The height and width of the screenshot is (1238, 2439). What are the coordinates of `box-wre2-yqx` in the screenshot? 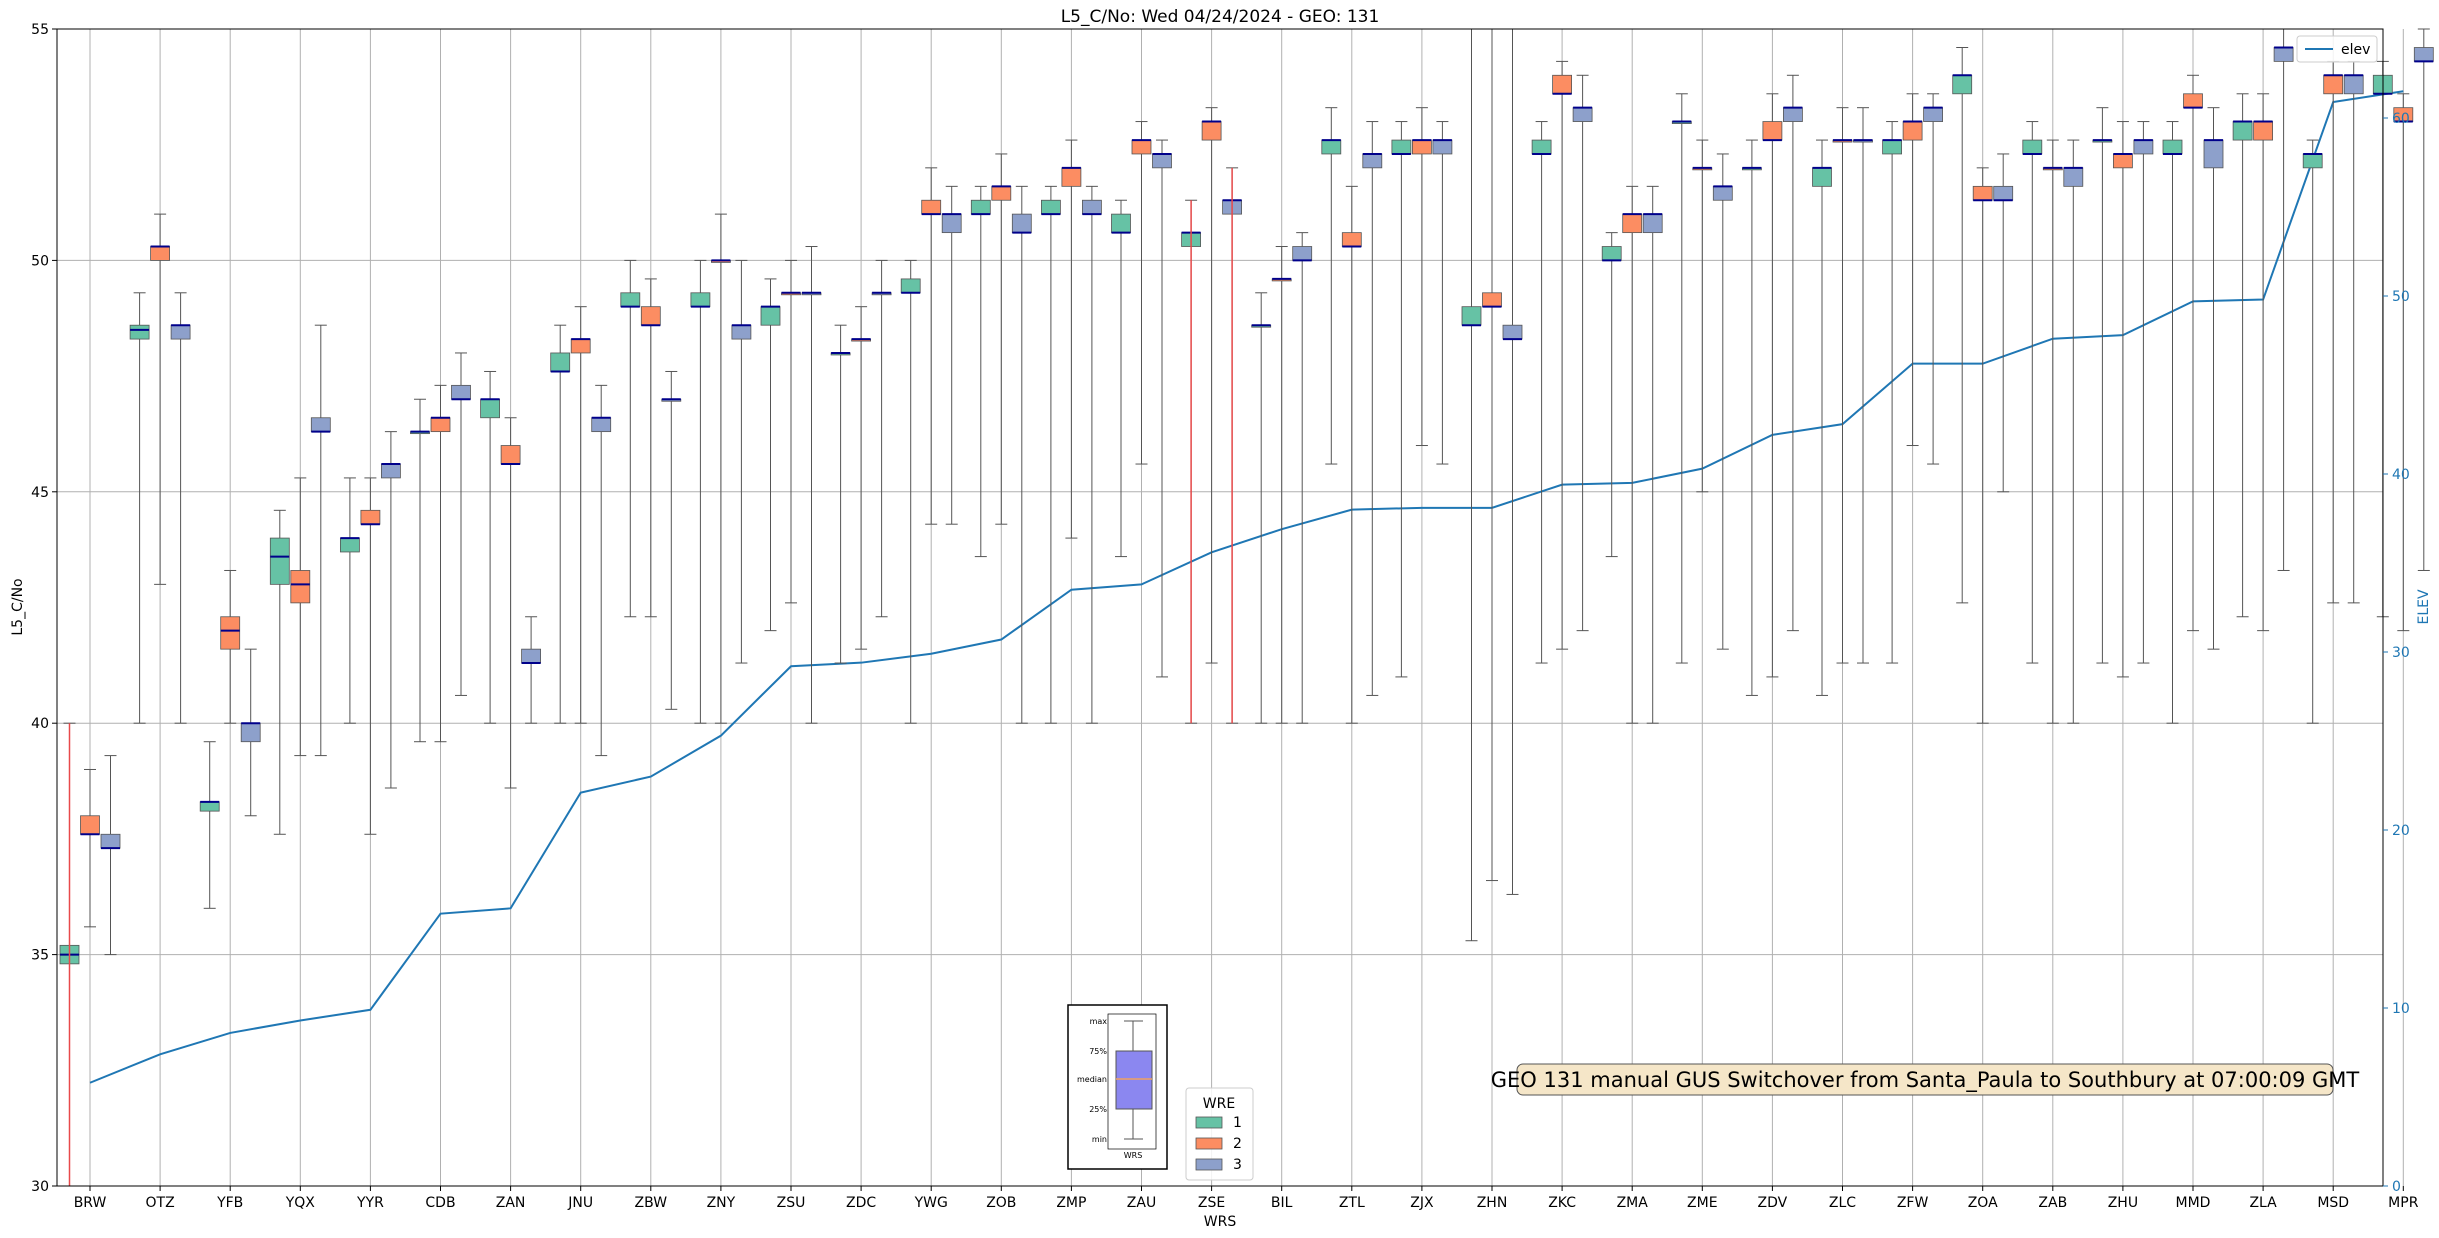 It's located at (300, 617).